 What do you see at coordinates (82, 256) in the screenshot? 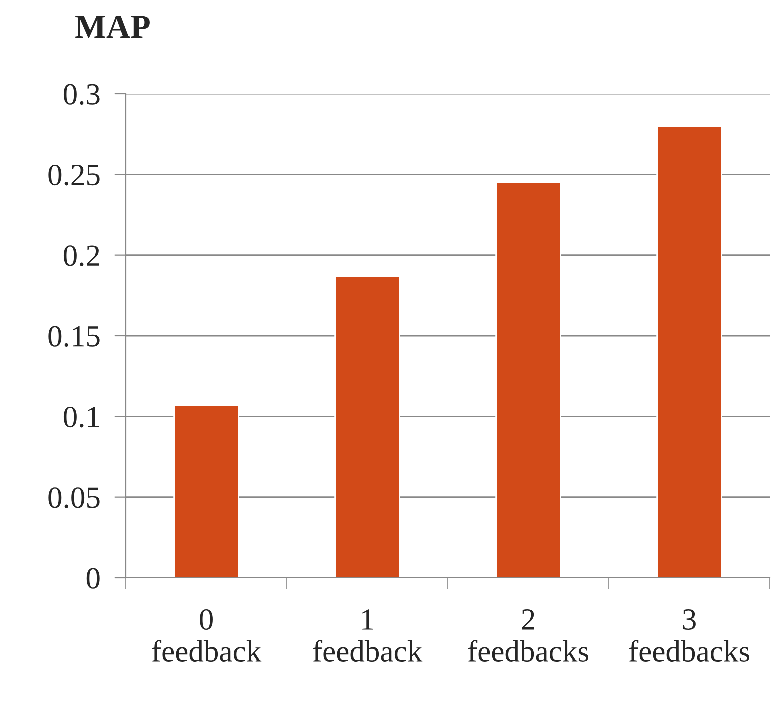
I see `y-tick-label: 0.2` at bounding box center [82, 256].